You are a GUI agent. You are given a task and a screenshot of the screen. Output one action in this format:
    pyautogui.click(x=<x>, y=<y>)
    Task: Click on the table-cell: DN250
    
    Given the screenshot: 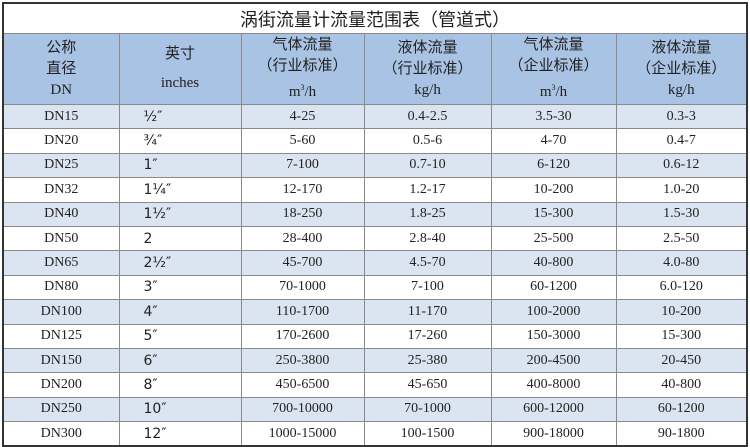 What is the action you would take?
    pyautogui.click(x=61, y=409)
    